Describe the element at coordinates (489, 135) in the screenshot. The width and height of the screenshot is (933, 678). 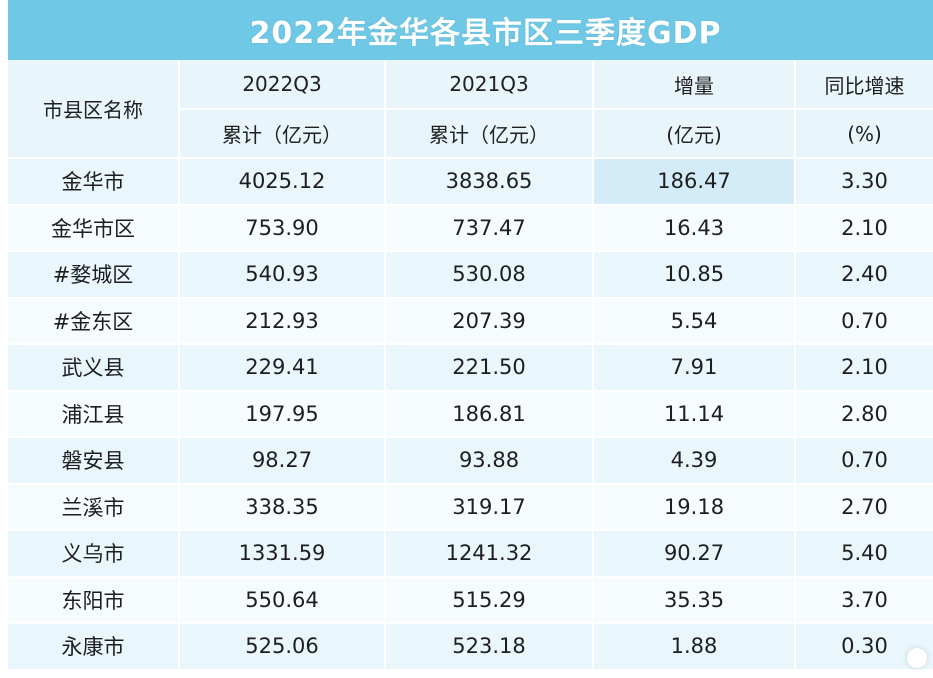
I see `header-2021q3-unit: 累计（亿元）` at that location.